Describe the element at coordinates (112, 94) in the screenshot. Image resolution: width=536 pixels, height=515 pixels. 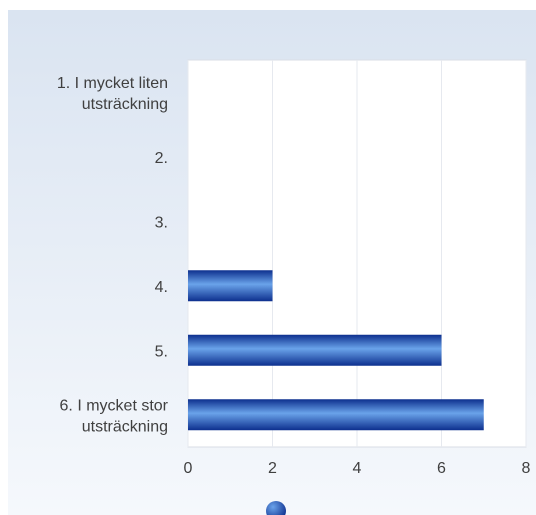
I see `category-label: 1. I mycket liten utsträckning` at that location.